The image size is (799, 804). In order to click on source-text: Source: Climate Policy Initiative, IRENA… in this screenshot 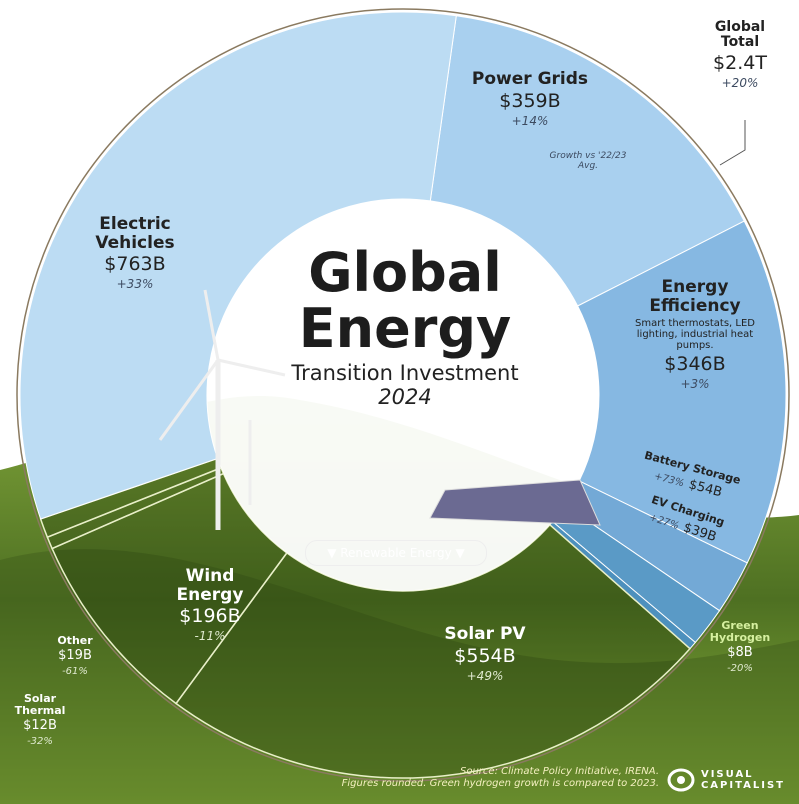, I will do `click(559, 771)`.